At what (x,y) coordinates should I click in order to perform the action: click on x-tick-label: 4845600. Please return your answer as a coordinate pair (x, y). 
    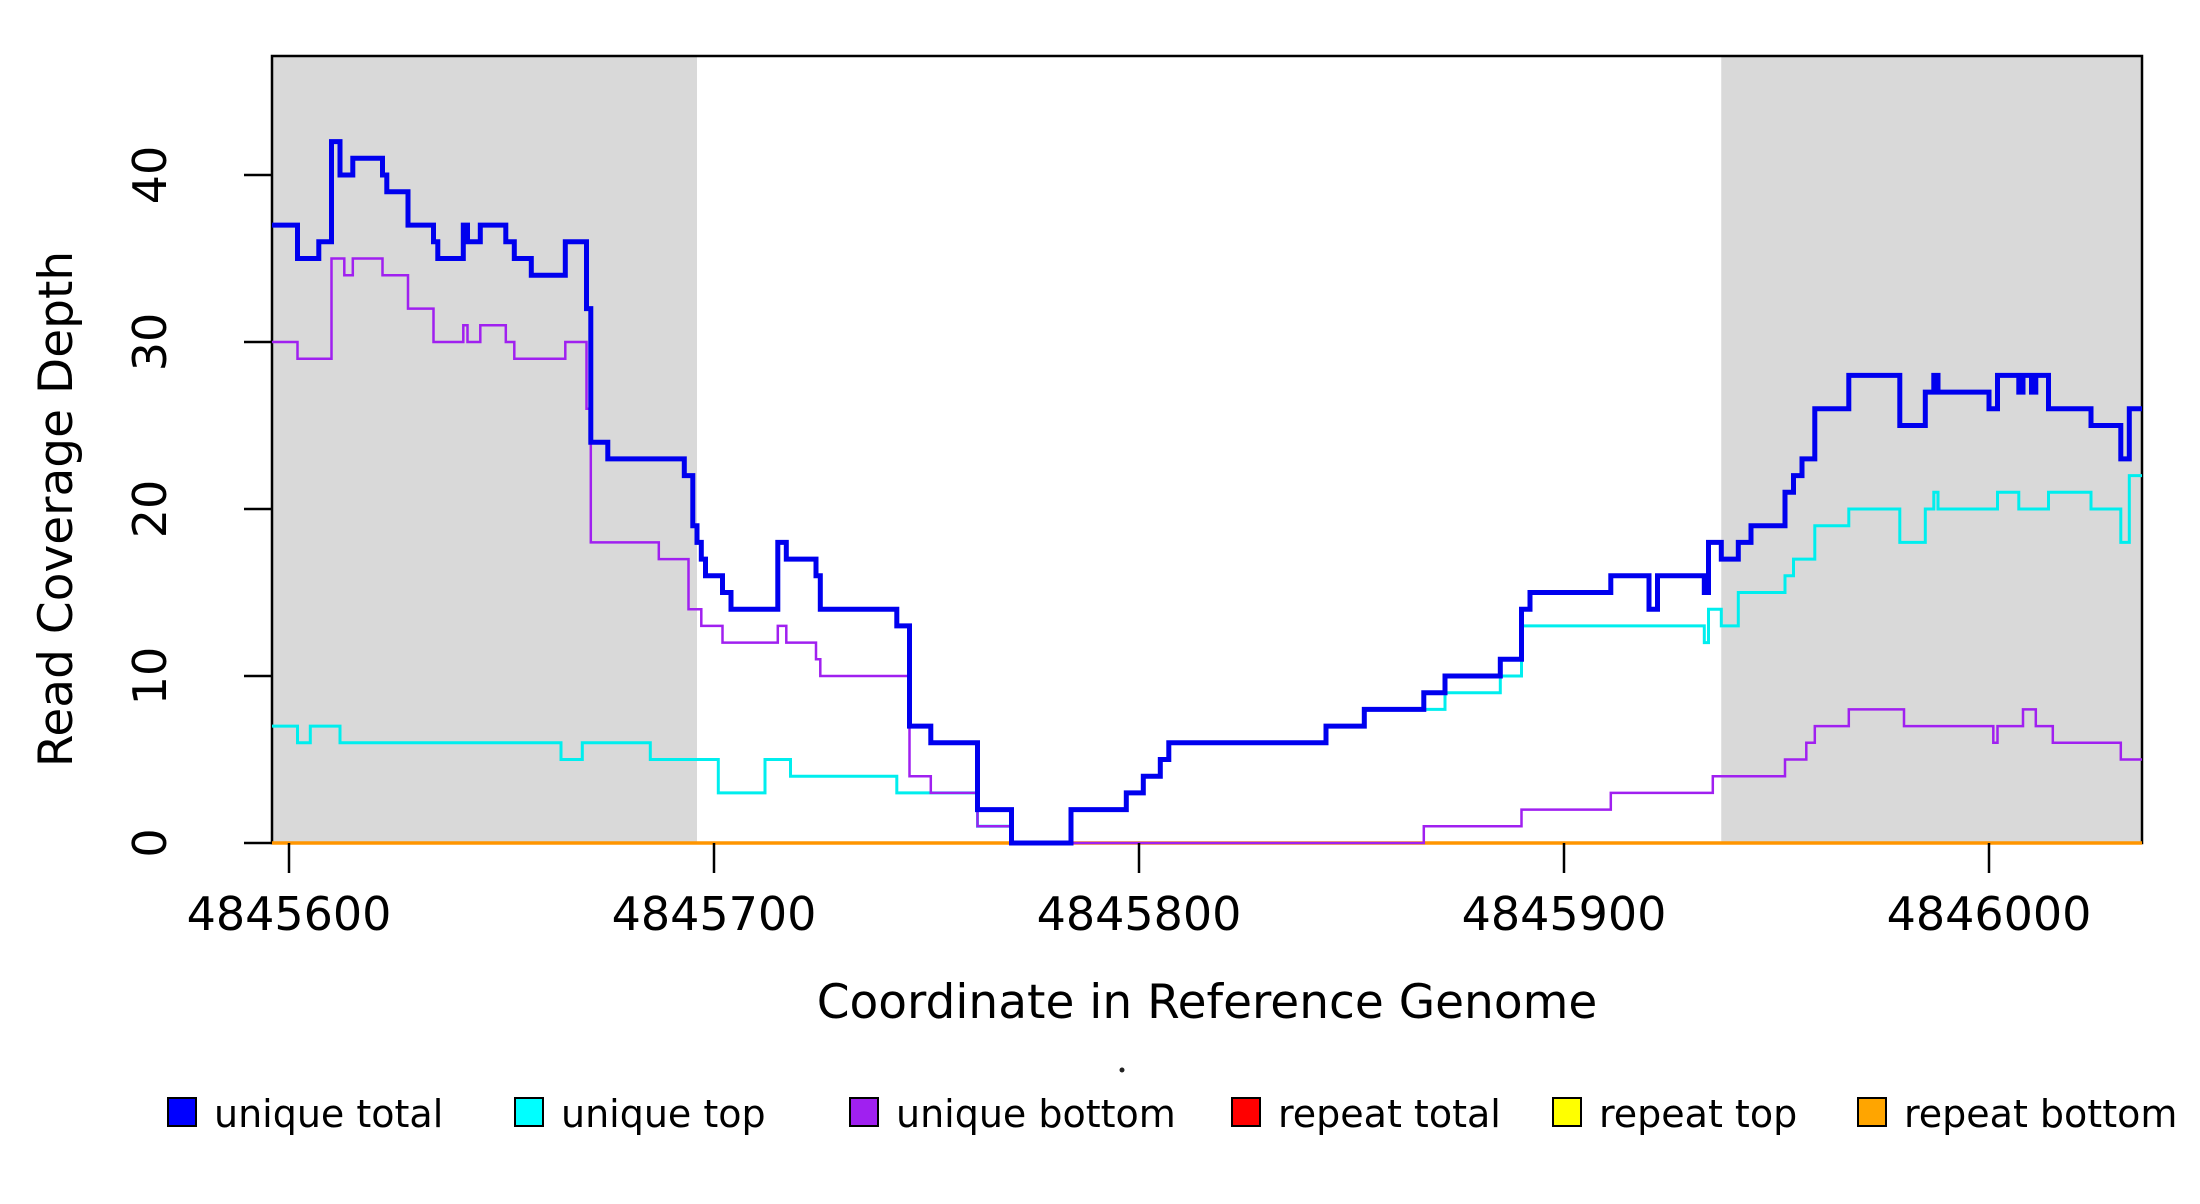
    Looking at the image, I should click on (289, 914).